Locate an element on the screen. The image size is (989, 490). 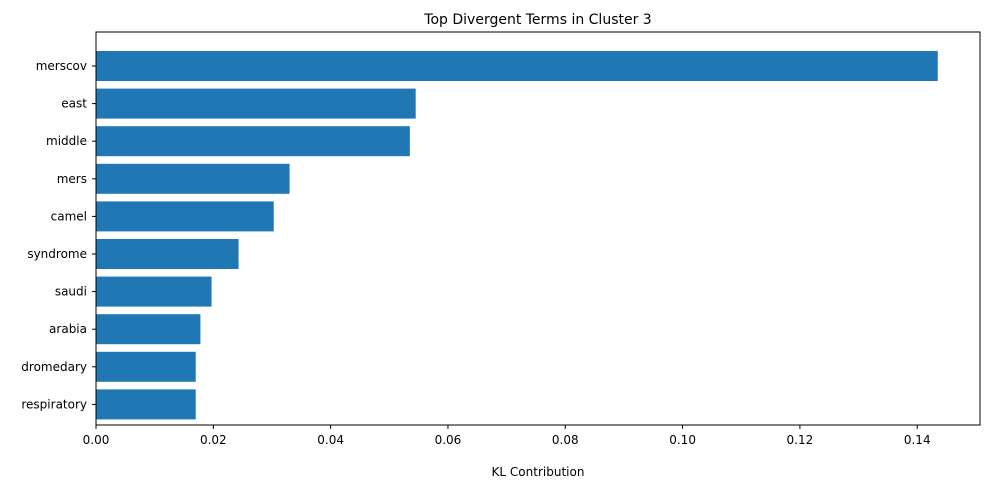
bar-dromedary is located at coordinates (146, 366).